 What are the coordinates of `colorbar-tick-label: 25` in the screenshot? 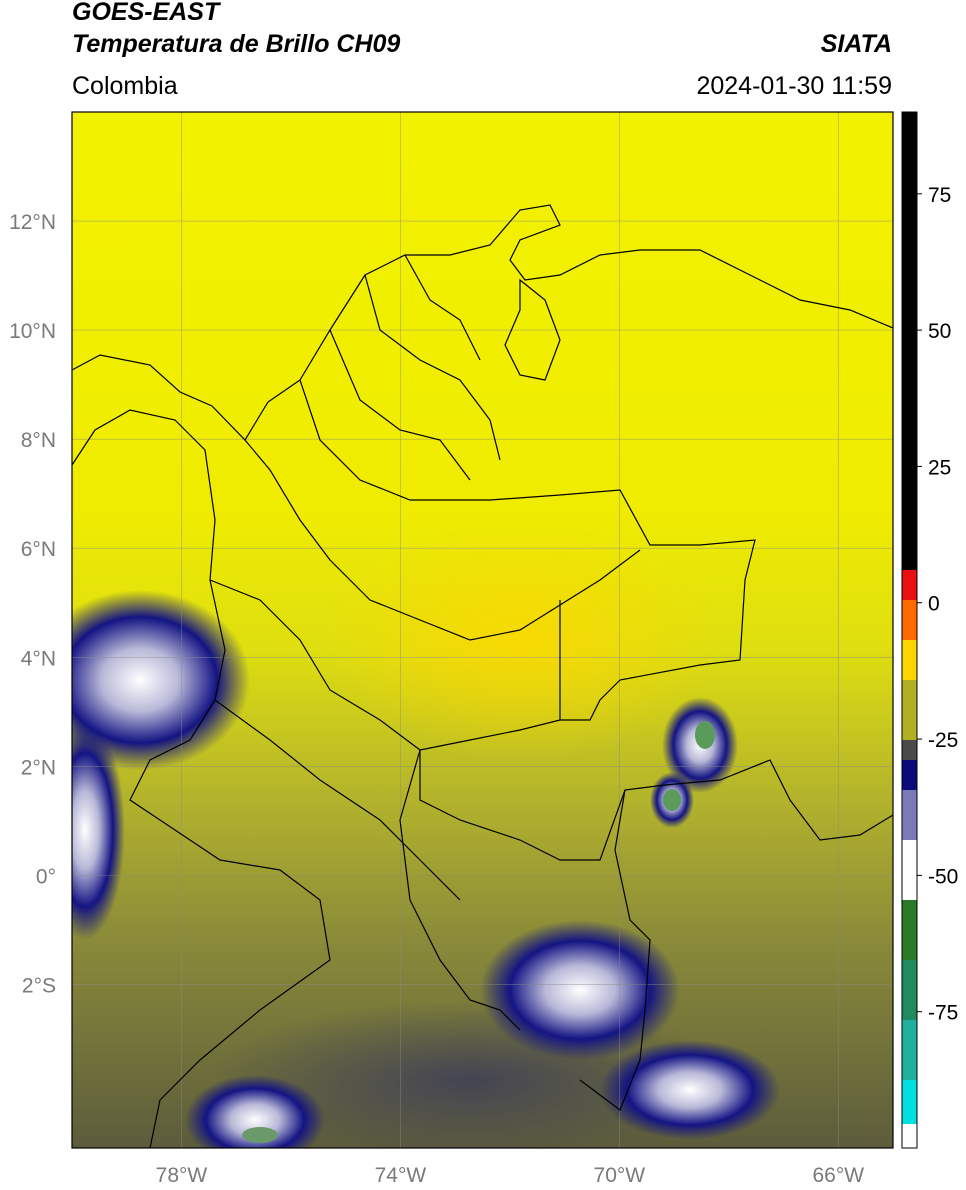 It's located at (939, 467).